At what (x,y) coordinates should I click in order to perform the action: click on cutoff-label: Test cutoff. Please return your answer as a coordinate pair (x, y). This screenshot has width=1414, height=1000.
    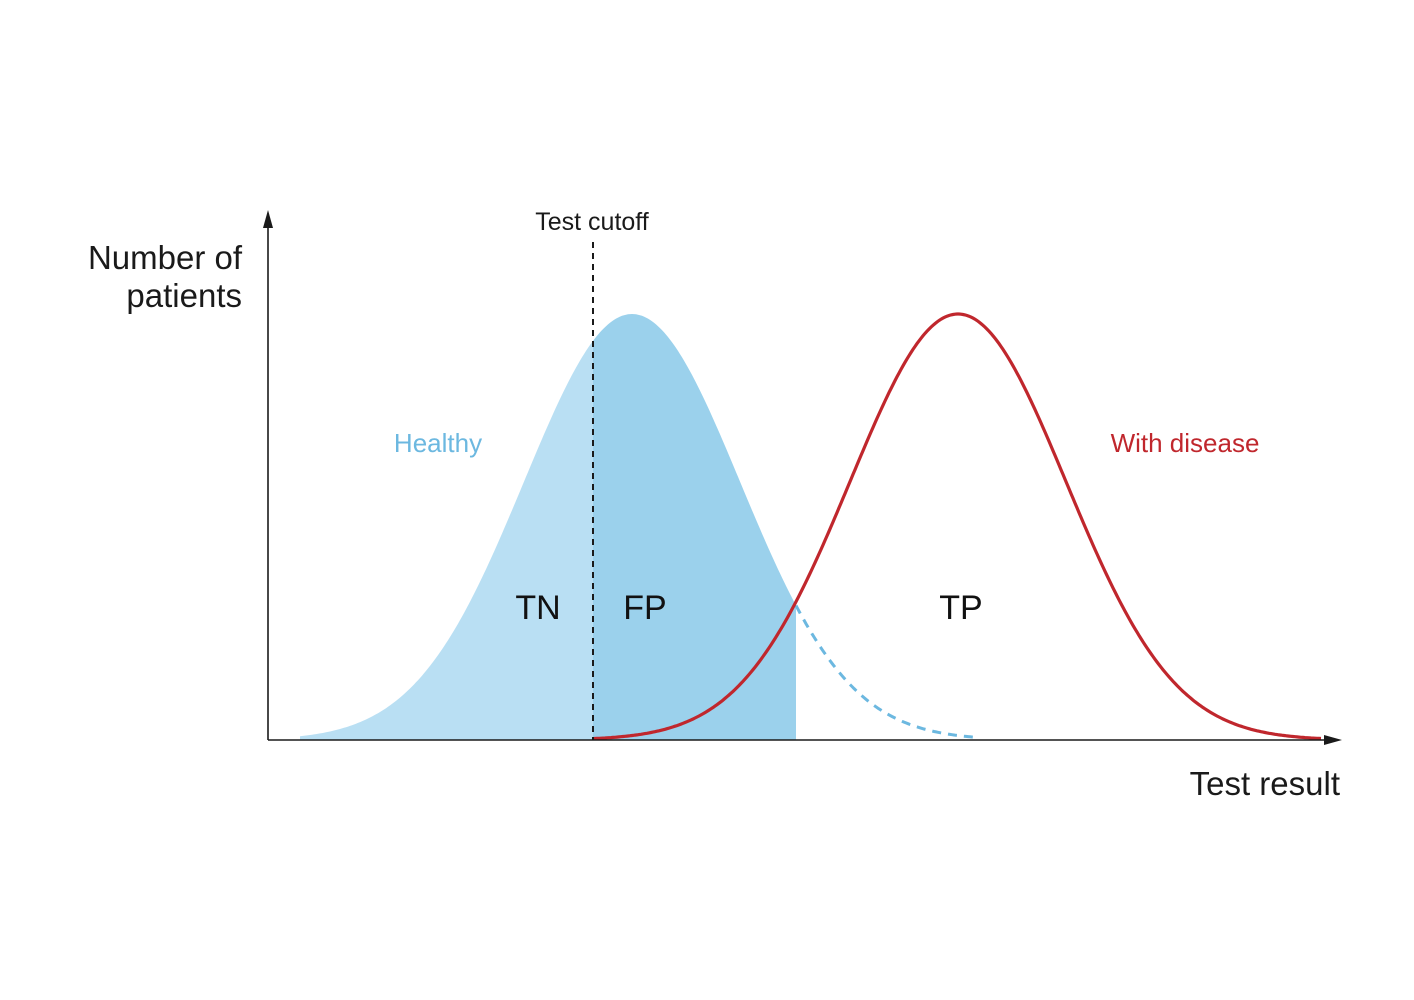
    Looking at the image, I should click on (592, 222).